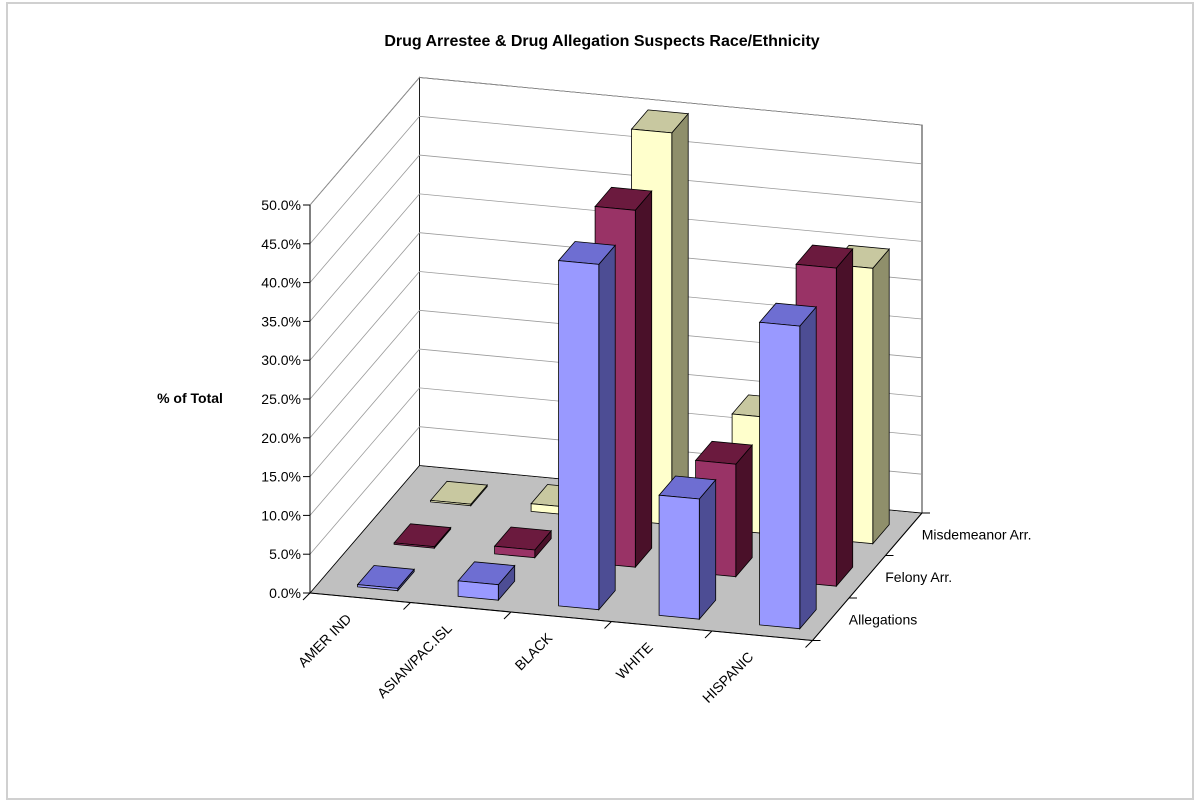 The height and width of the screenshot is (806, 1203). I want to click on x-tick-label: AMER IND, so click(325, 641).